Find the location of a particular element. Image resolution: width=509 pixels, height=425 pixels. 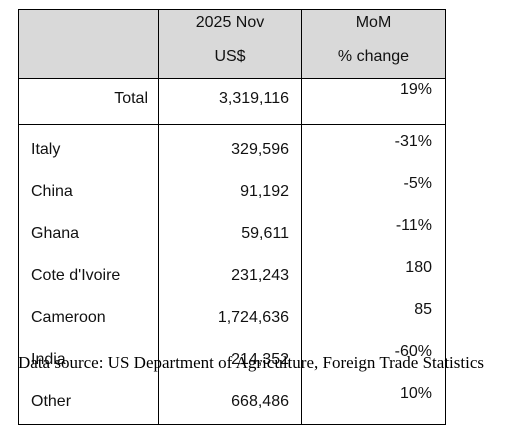

country-value: 214,352 is located at coordinates (230, 363).